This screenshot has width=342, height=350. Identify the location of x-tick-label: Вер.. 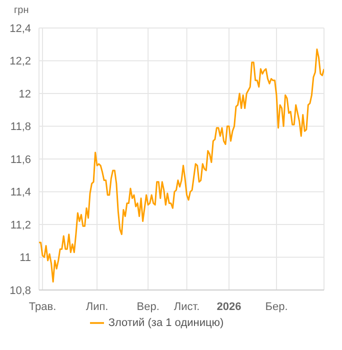
(148, 307).